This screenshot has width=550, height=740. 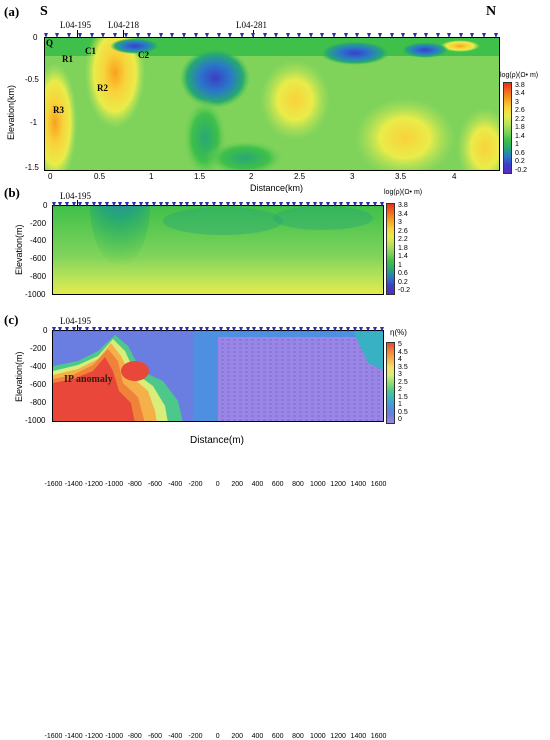 What do you see at coordinates (257, 484) in the screenshot?
I see `panel_b-xtick: 400` at bounding box center [257, 484].